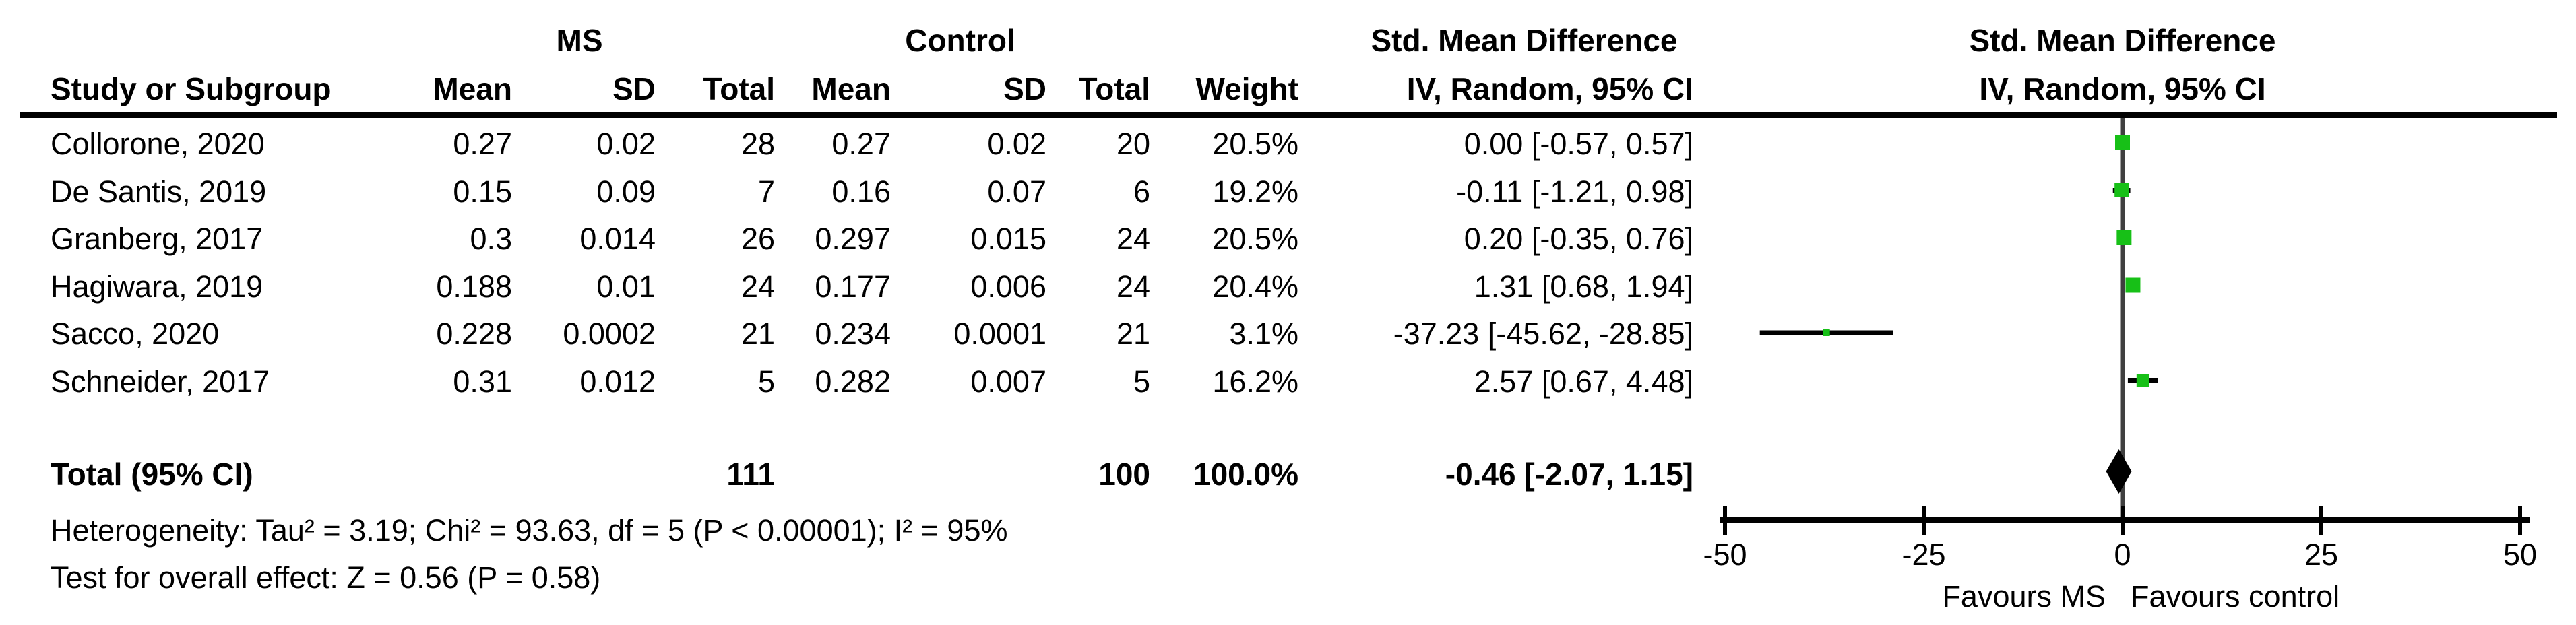 This screenshot has width=2576, height=625. I want to click on weight-value: 3.1%, so click(1263, 334).